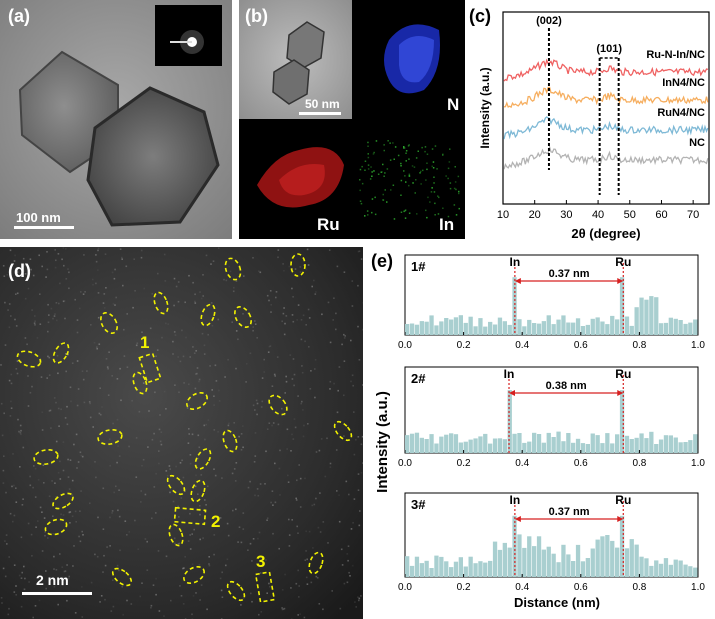 Image resolution: width=715 pixels, height=619 pixels. I want to click on panel-label-a: (a), so click(19, 16).